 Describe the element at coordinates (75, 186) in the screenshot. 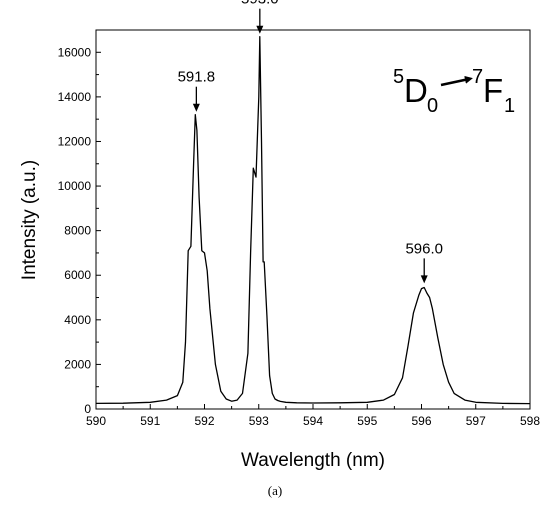

I see `y-tick-label: 10000` at that location.